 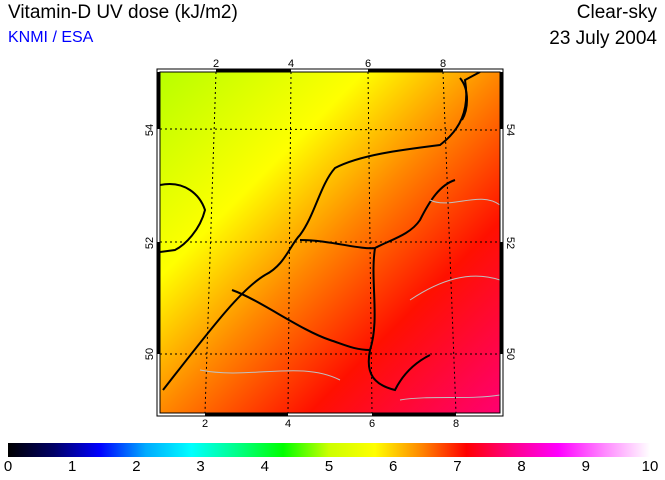 I want to click on colorbar-tick-label: 4, so click(x=264, y=466).